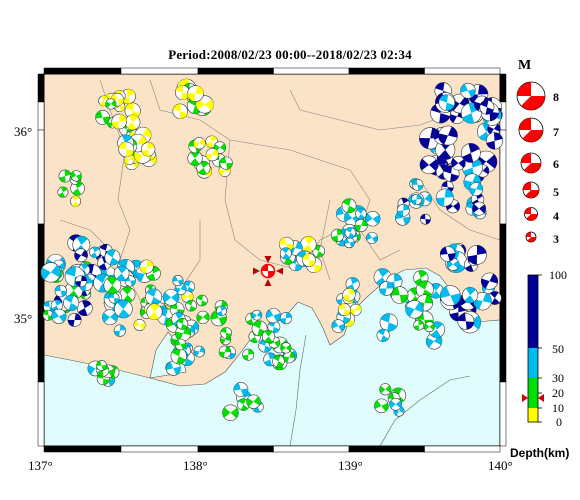 This screenshot has width=580, height=500. Describe the element at coordinates (540, 453) in the screenshot. I see `depth-unit-label: Depth(km)` at that location.